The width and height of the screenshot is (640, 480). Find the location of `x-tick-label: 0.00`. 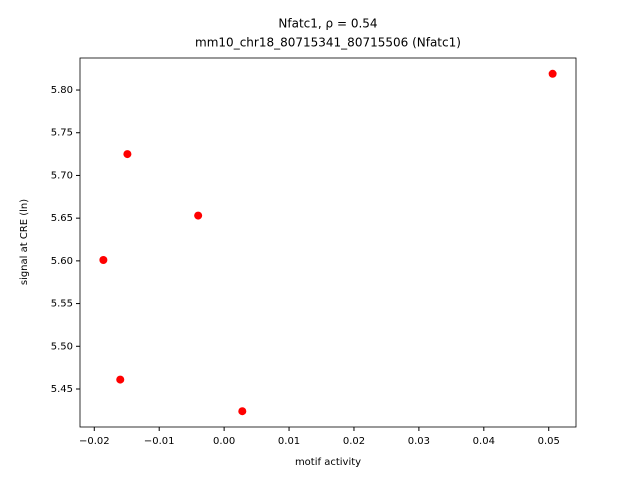

x-tick-label: 0.00 is located at coordinates (224, 441).